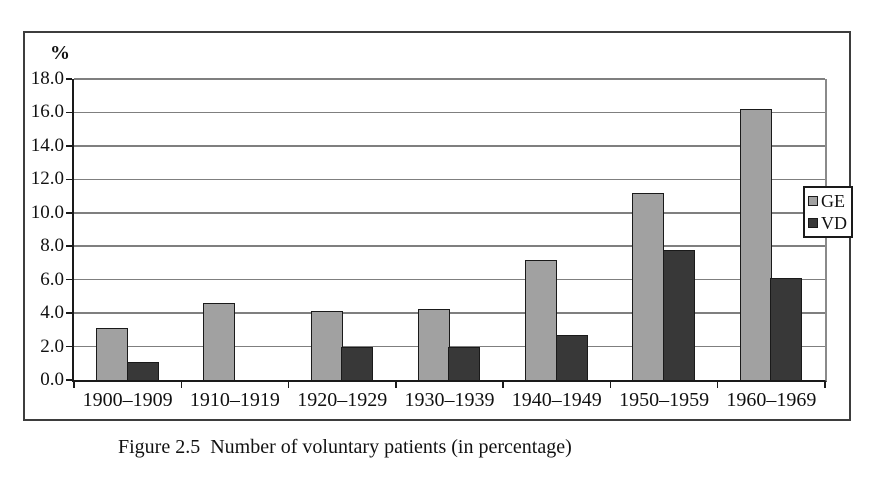  What do you see at coordinates (32, 229) in the screenshot?
I see `y-axis-labels: 0.0 2.0 4.0 6.0 8.0 10.0 12.0 14.0 16.0 18.0` at bounding box center [32, 229].